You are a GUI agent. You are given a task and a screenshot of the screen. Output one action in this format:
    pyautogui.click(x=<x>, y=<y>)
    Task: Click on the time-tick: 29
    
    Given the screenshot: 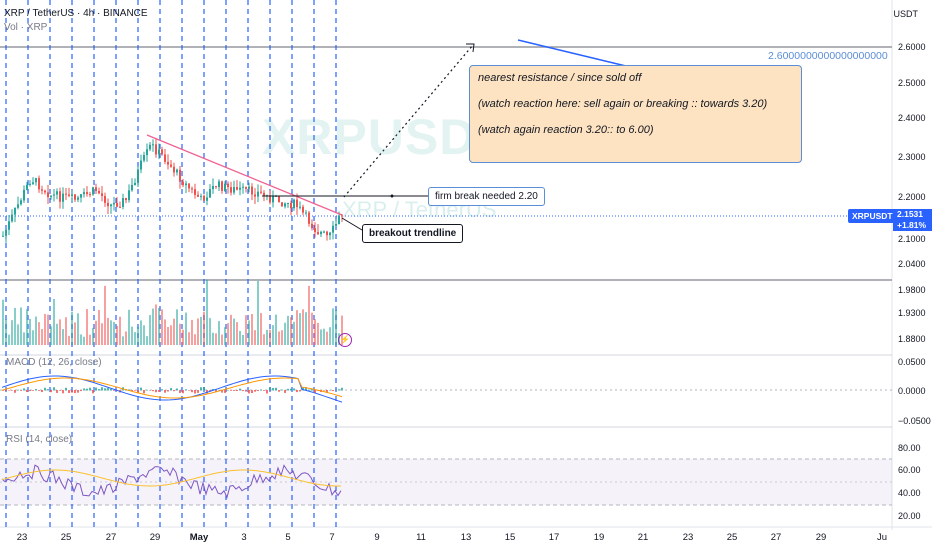 What is the action you would take?
    pyautogui.click(x=155, y=537)
    